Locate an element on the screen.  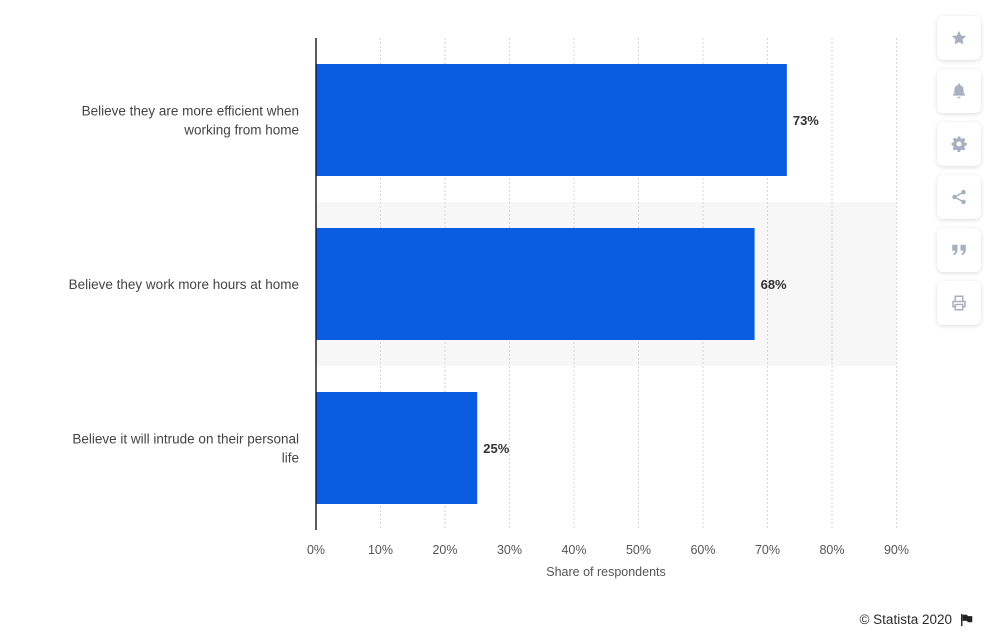
quote-icon is located at coordinates (959, 250).